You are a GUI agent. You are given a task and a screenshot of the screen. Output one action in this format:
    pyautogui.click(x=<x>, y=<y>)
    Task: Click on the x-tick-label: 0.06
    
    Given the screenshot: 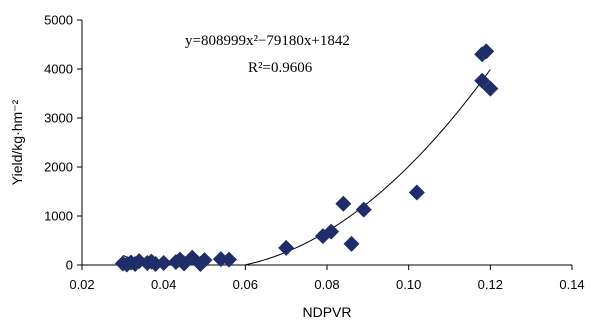 What is the action you would take?
    pyautogui.click(x=245, y=284)
    